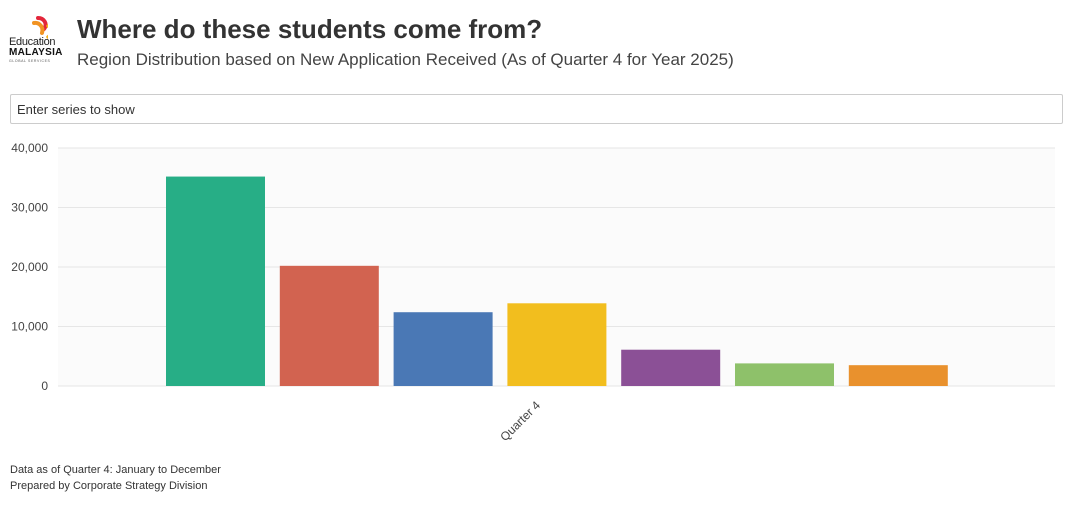 Image resolution: width=1071 pixels, height=523 pixels. Describe the element at coordinates (310, 29) in the screenshot. I see `chart-title: Where do these students come from?` at that location.